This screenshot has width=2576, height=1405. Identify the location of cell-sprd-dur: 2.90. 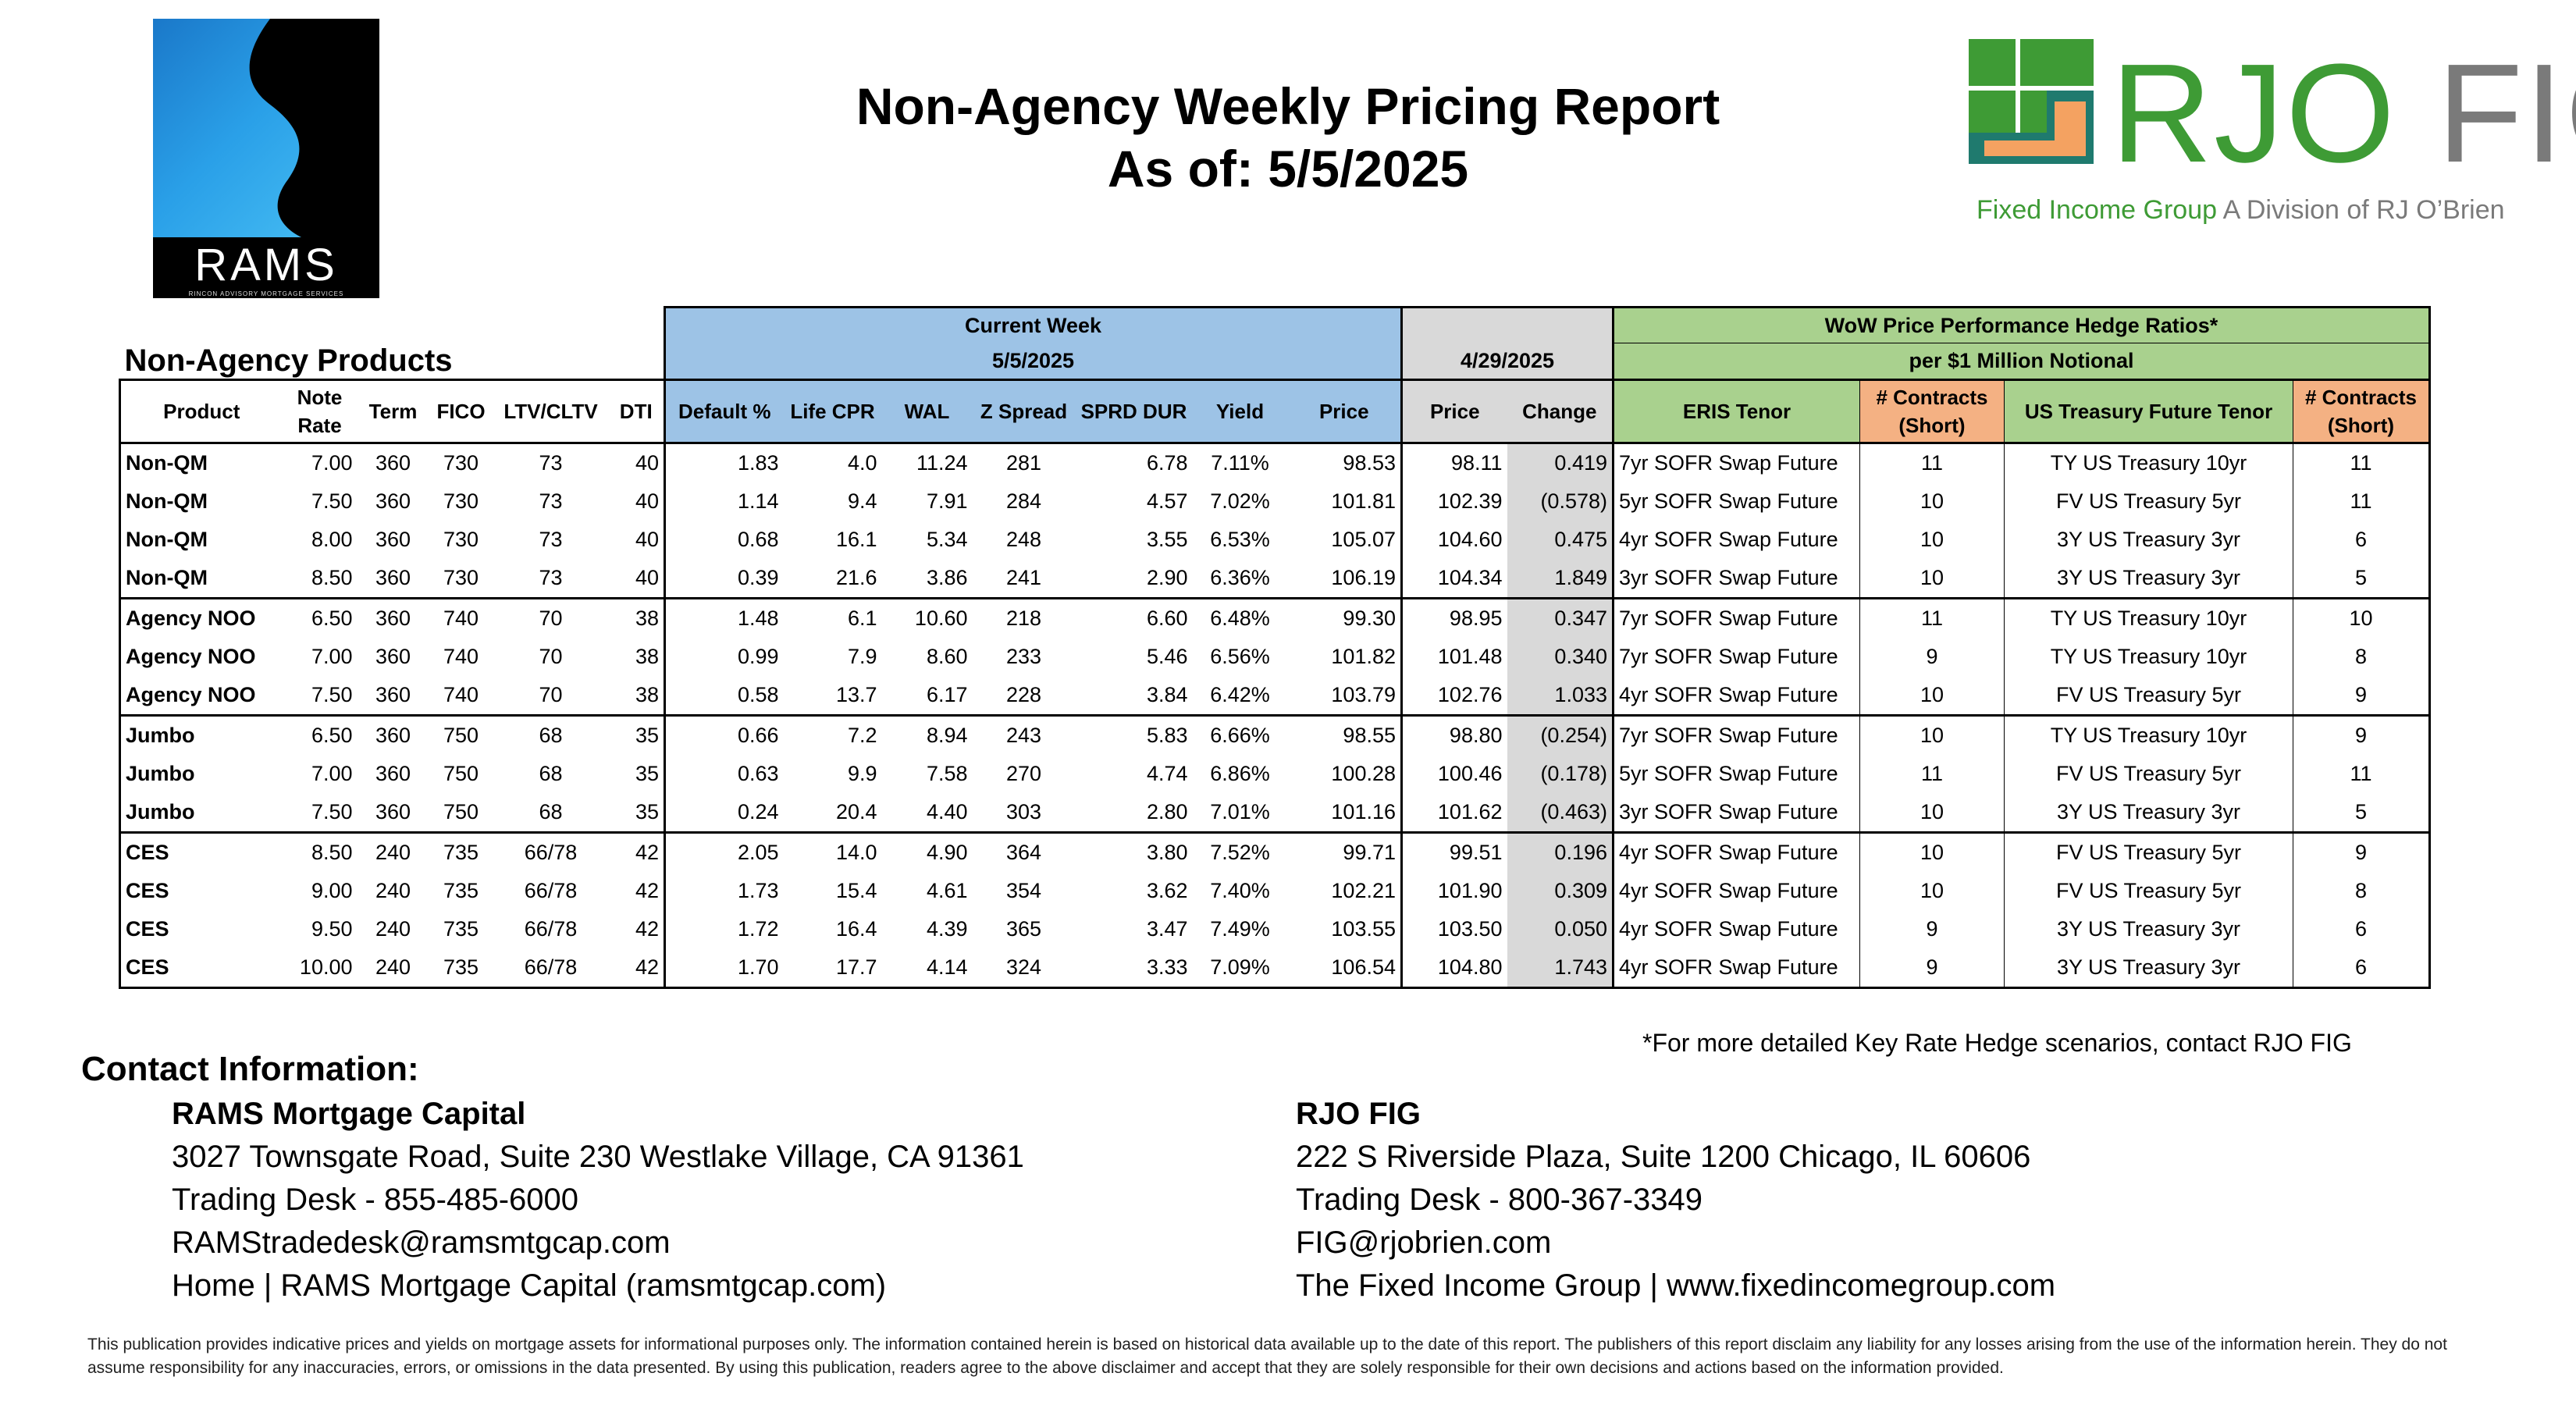
(1167, 577).